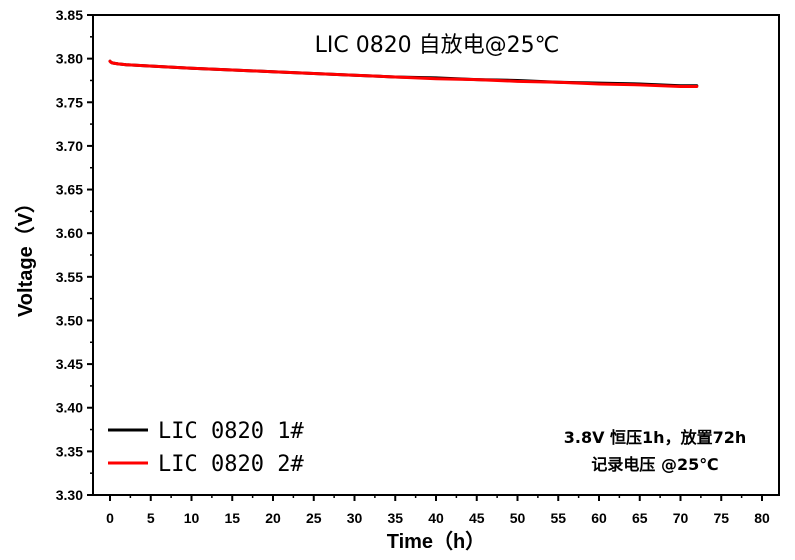 This screenshot has width=795, height=560. What do you see at coordinates (640, 518) in the screenshot?
I see `x-tick-label: 65` at bounding box center [640, 518].